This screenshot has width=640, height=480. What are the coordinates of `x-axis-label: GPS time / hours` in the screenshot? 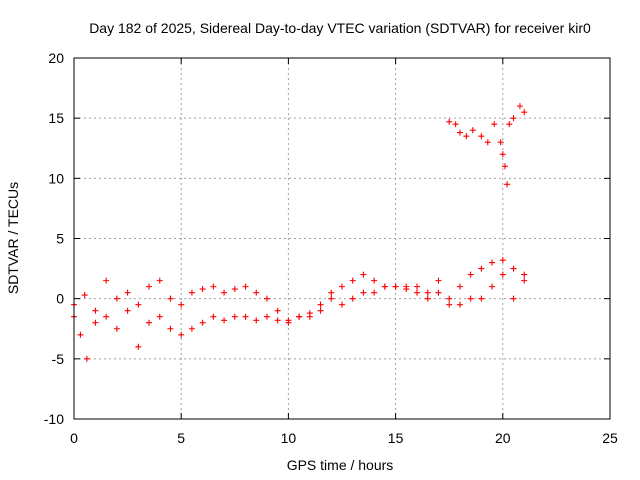 It's located at (340, 465).